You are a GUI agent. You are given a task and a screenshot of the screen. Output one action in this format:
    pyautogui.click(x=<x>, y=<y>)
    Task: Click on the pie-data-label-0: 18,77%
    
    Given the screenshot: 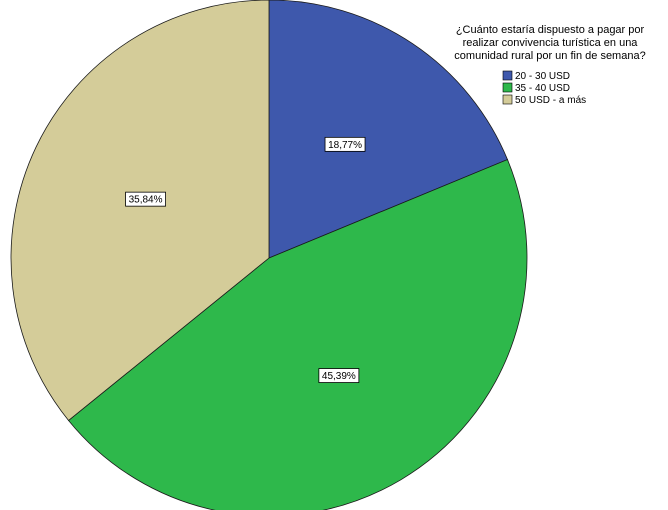 What is the action you would take?
    pyautogui.click(x=345, y=144)
    